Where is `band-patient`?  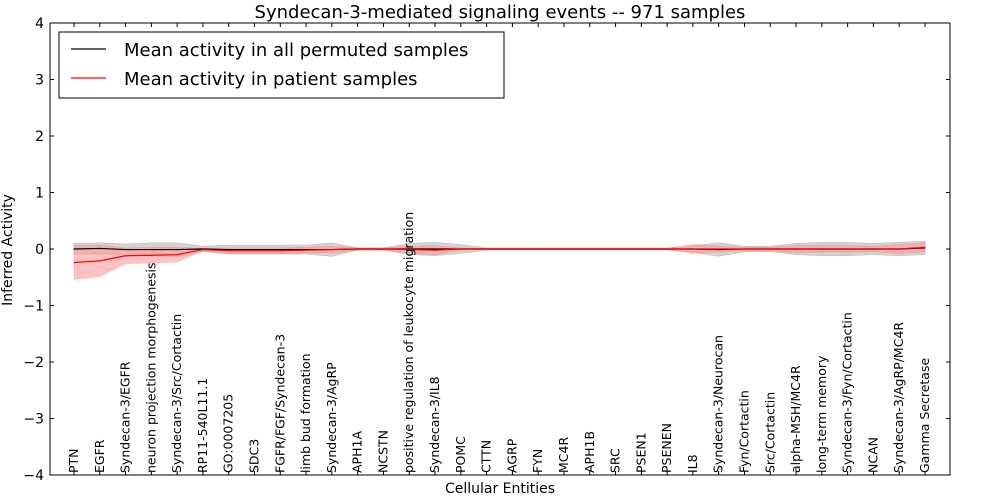 band-patient is located at coordinates (499, 261).